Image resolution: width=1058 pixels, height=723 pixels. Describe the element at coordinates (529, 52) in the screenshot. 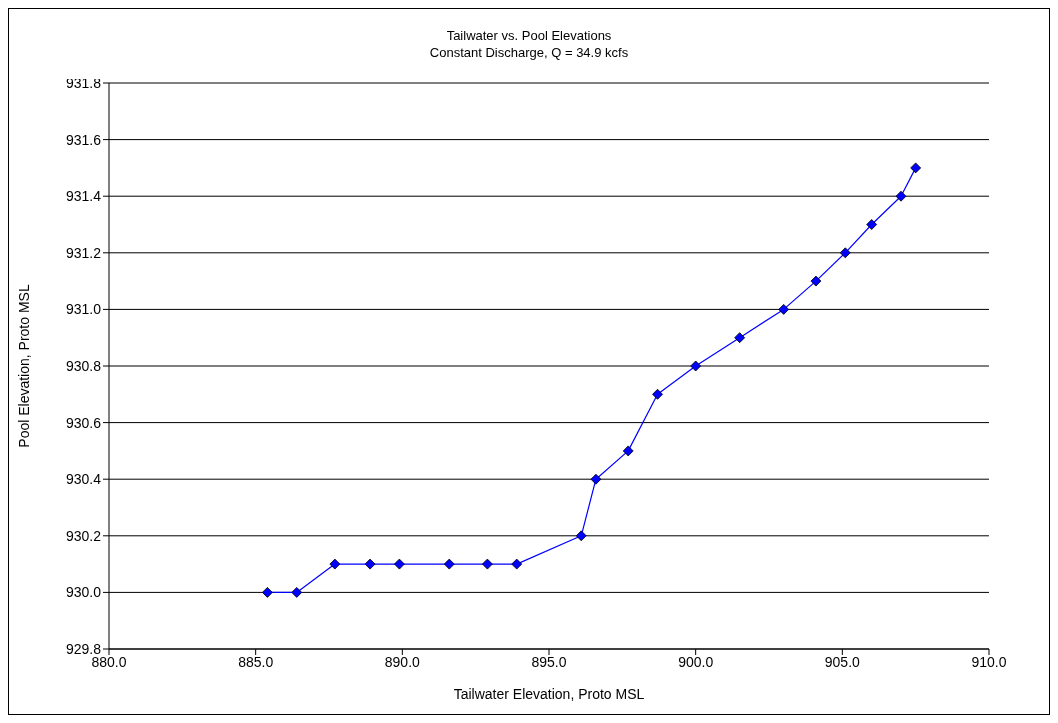

I see `chart-subtitle: Constant Discharge, Q = 34.9 kcfs` at that location.